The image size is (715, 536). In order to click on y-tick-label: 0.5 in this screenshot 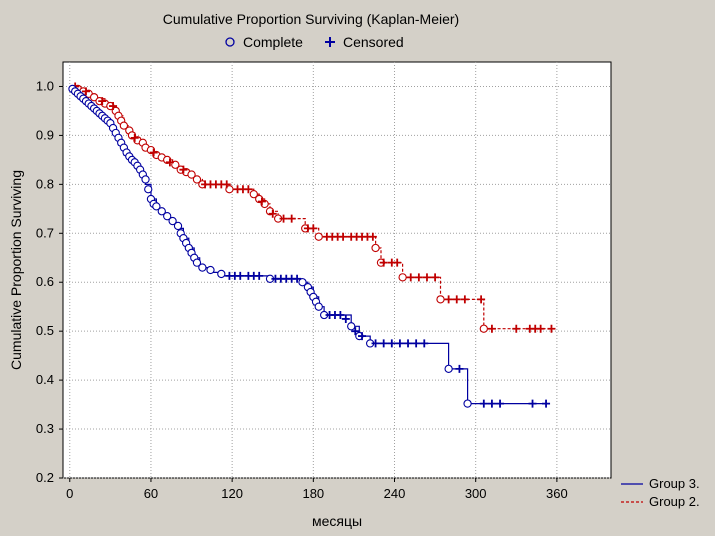, I will do `click(45, 330)`.